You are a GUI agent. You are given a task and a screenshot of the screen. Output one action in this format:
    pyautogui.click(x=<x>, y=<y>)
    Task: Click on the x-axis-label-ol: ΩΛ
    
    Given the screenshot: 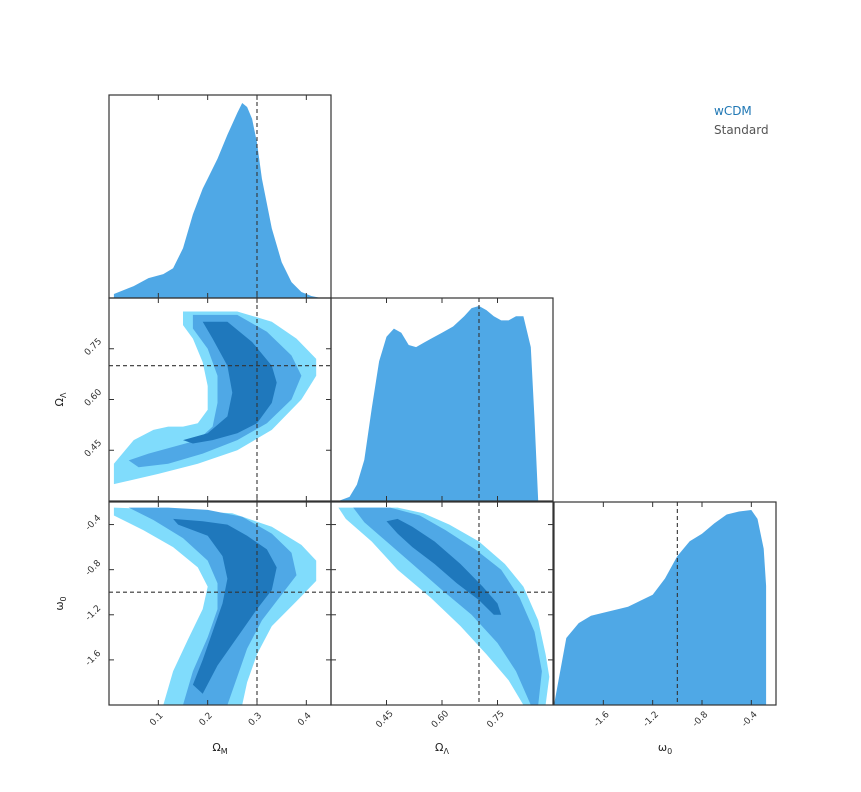 What is the action you would take?
    pyautogui.click(x=442, y=748)
    